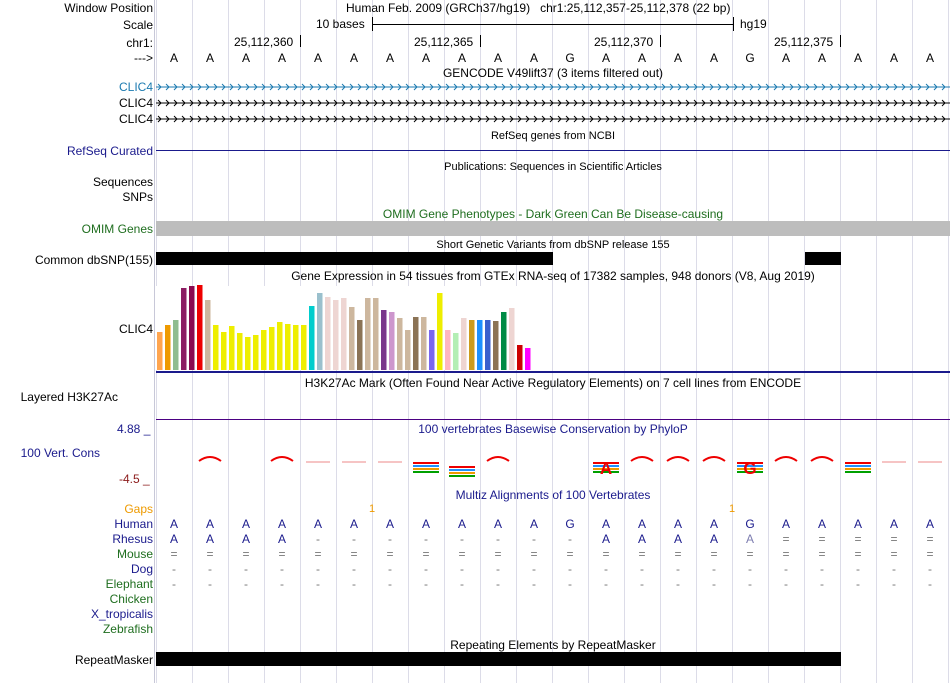  I want to click on species-label-mouse: Mouse, so click(134, 554).